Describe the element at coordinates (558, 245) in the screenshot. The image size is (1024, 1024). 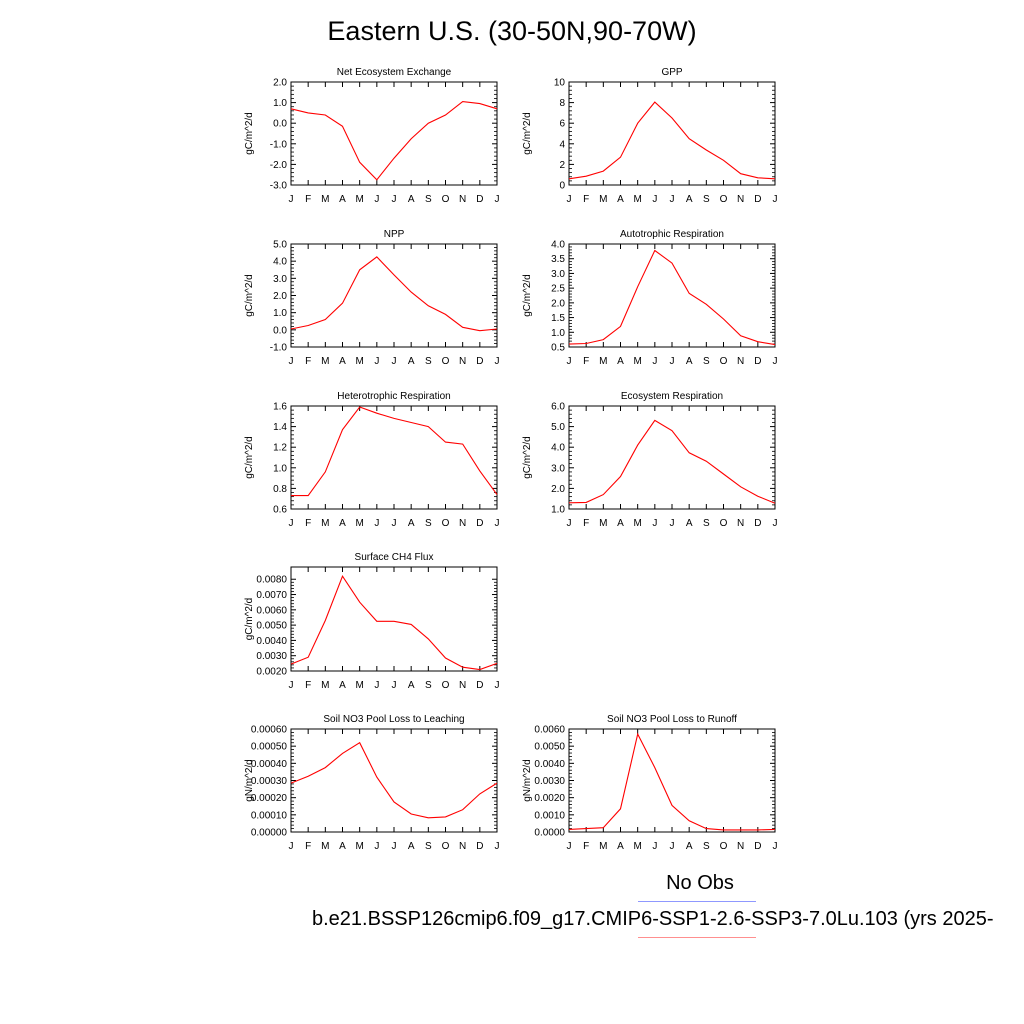
I see `y-tick-label: 4.0` at that location.